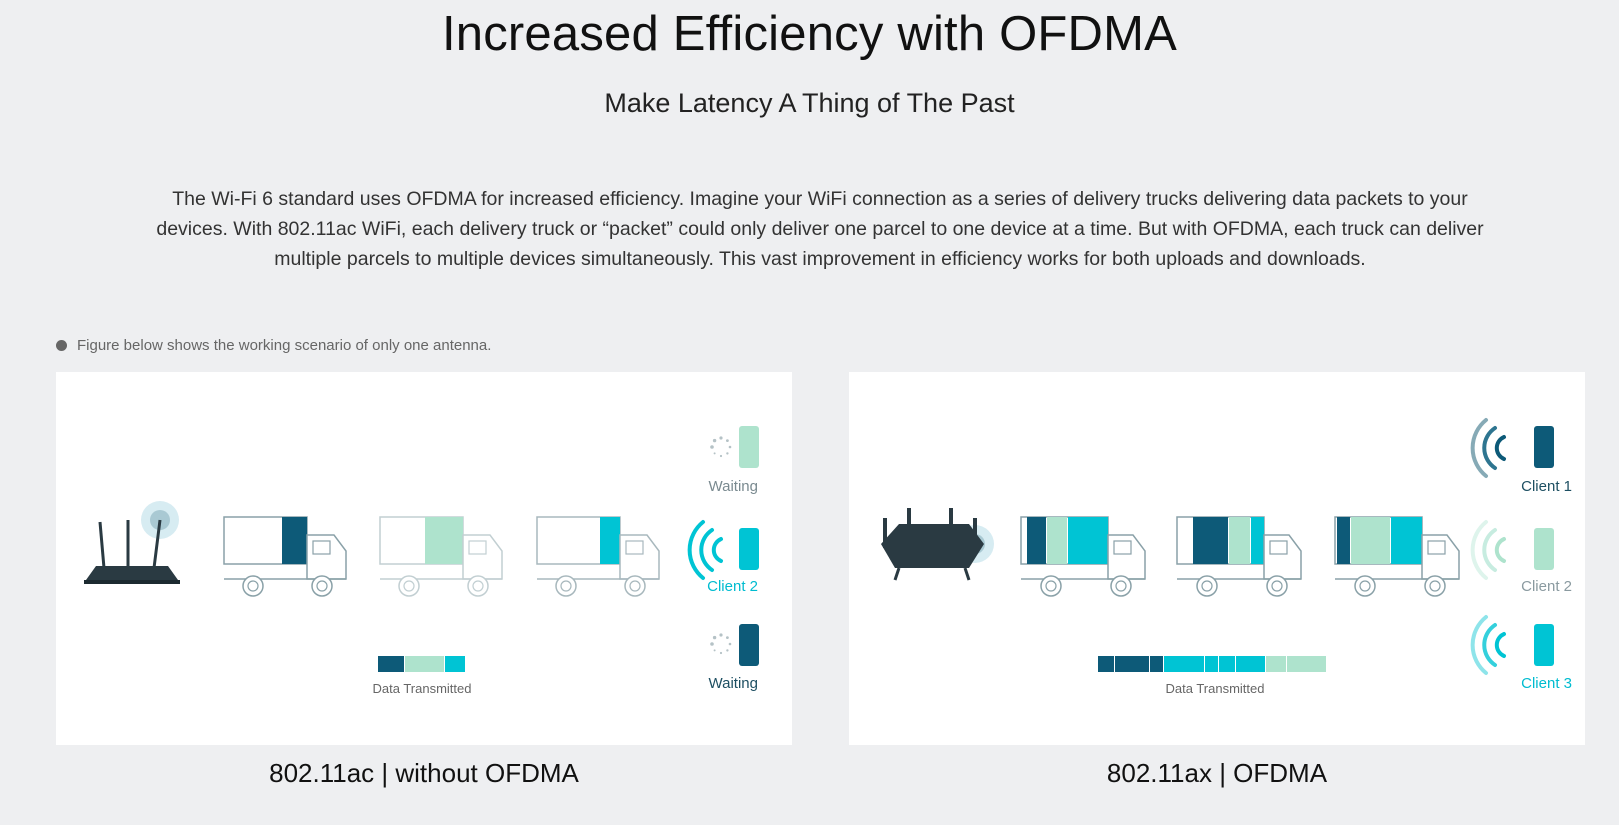 The image size is (1619, 825). I want to click on page-title: Increased Efficiency with OFDMA, so click(809, 34).